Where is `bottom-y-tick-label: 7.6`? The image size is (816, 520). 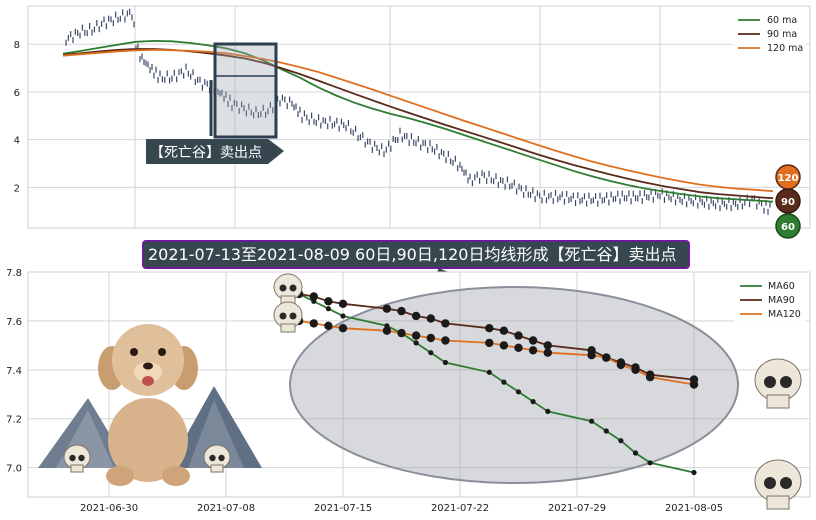 bottom-y-tick-label: 7.6 is located at coordinates (14, 322).